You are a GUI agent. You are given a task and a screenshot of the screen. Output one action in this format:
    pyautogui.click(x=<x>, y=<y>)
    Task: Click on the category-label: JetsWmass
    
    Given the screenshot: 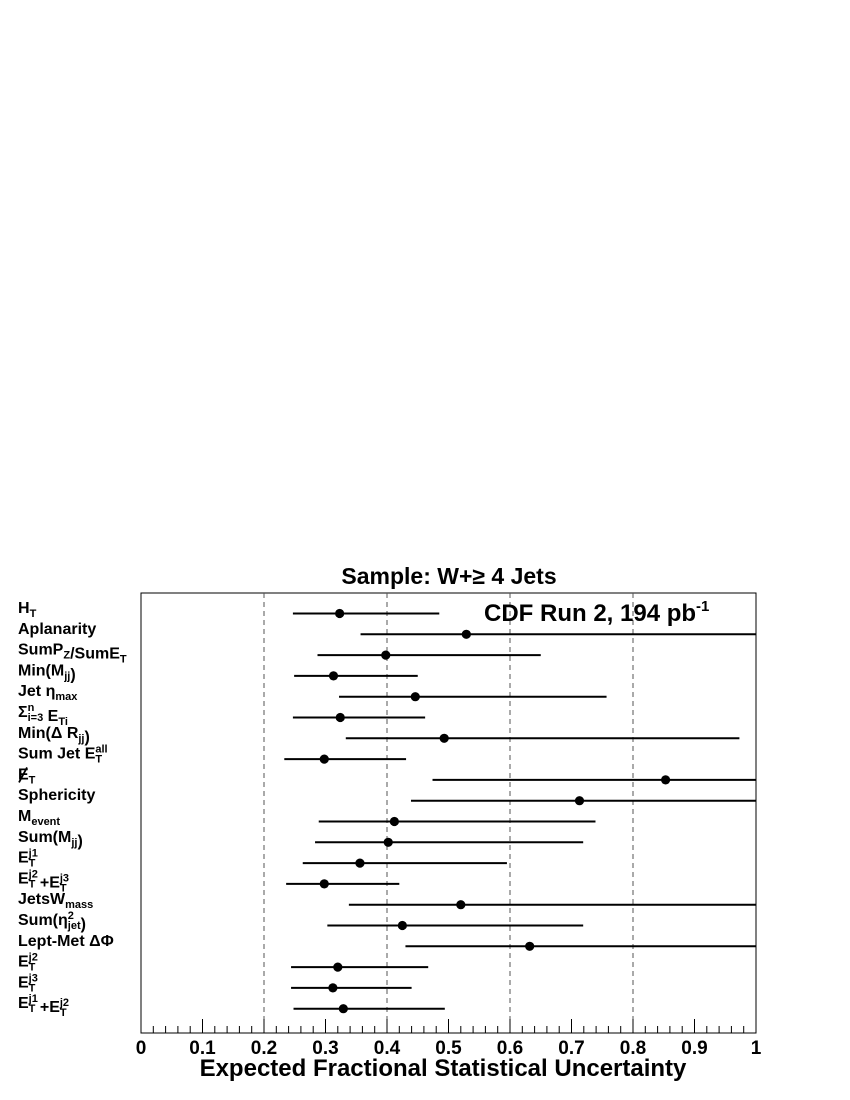 What is the action you would take?
    pyautogui.click(x=55, y=901)
    